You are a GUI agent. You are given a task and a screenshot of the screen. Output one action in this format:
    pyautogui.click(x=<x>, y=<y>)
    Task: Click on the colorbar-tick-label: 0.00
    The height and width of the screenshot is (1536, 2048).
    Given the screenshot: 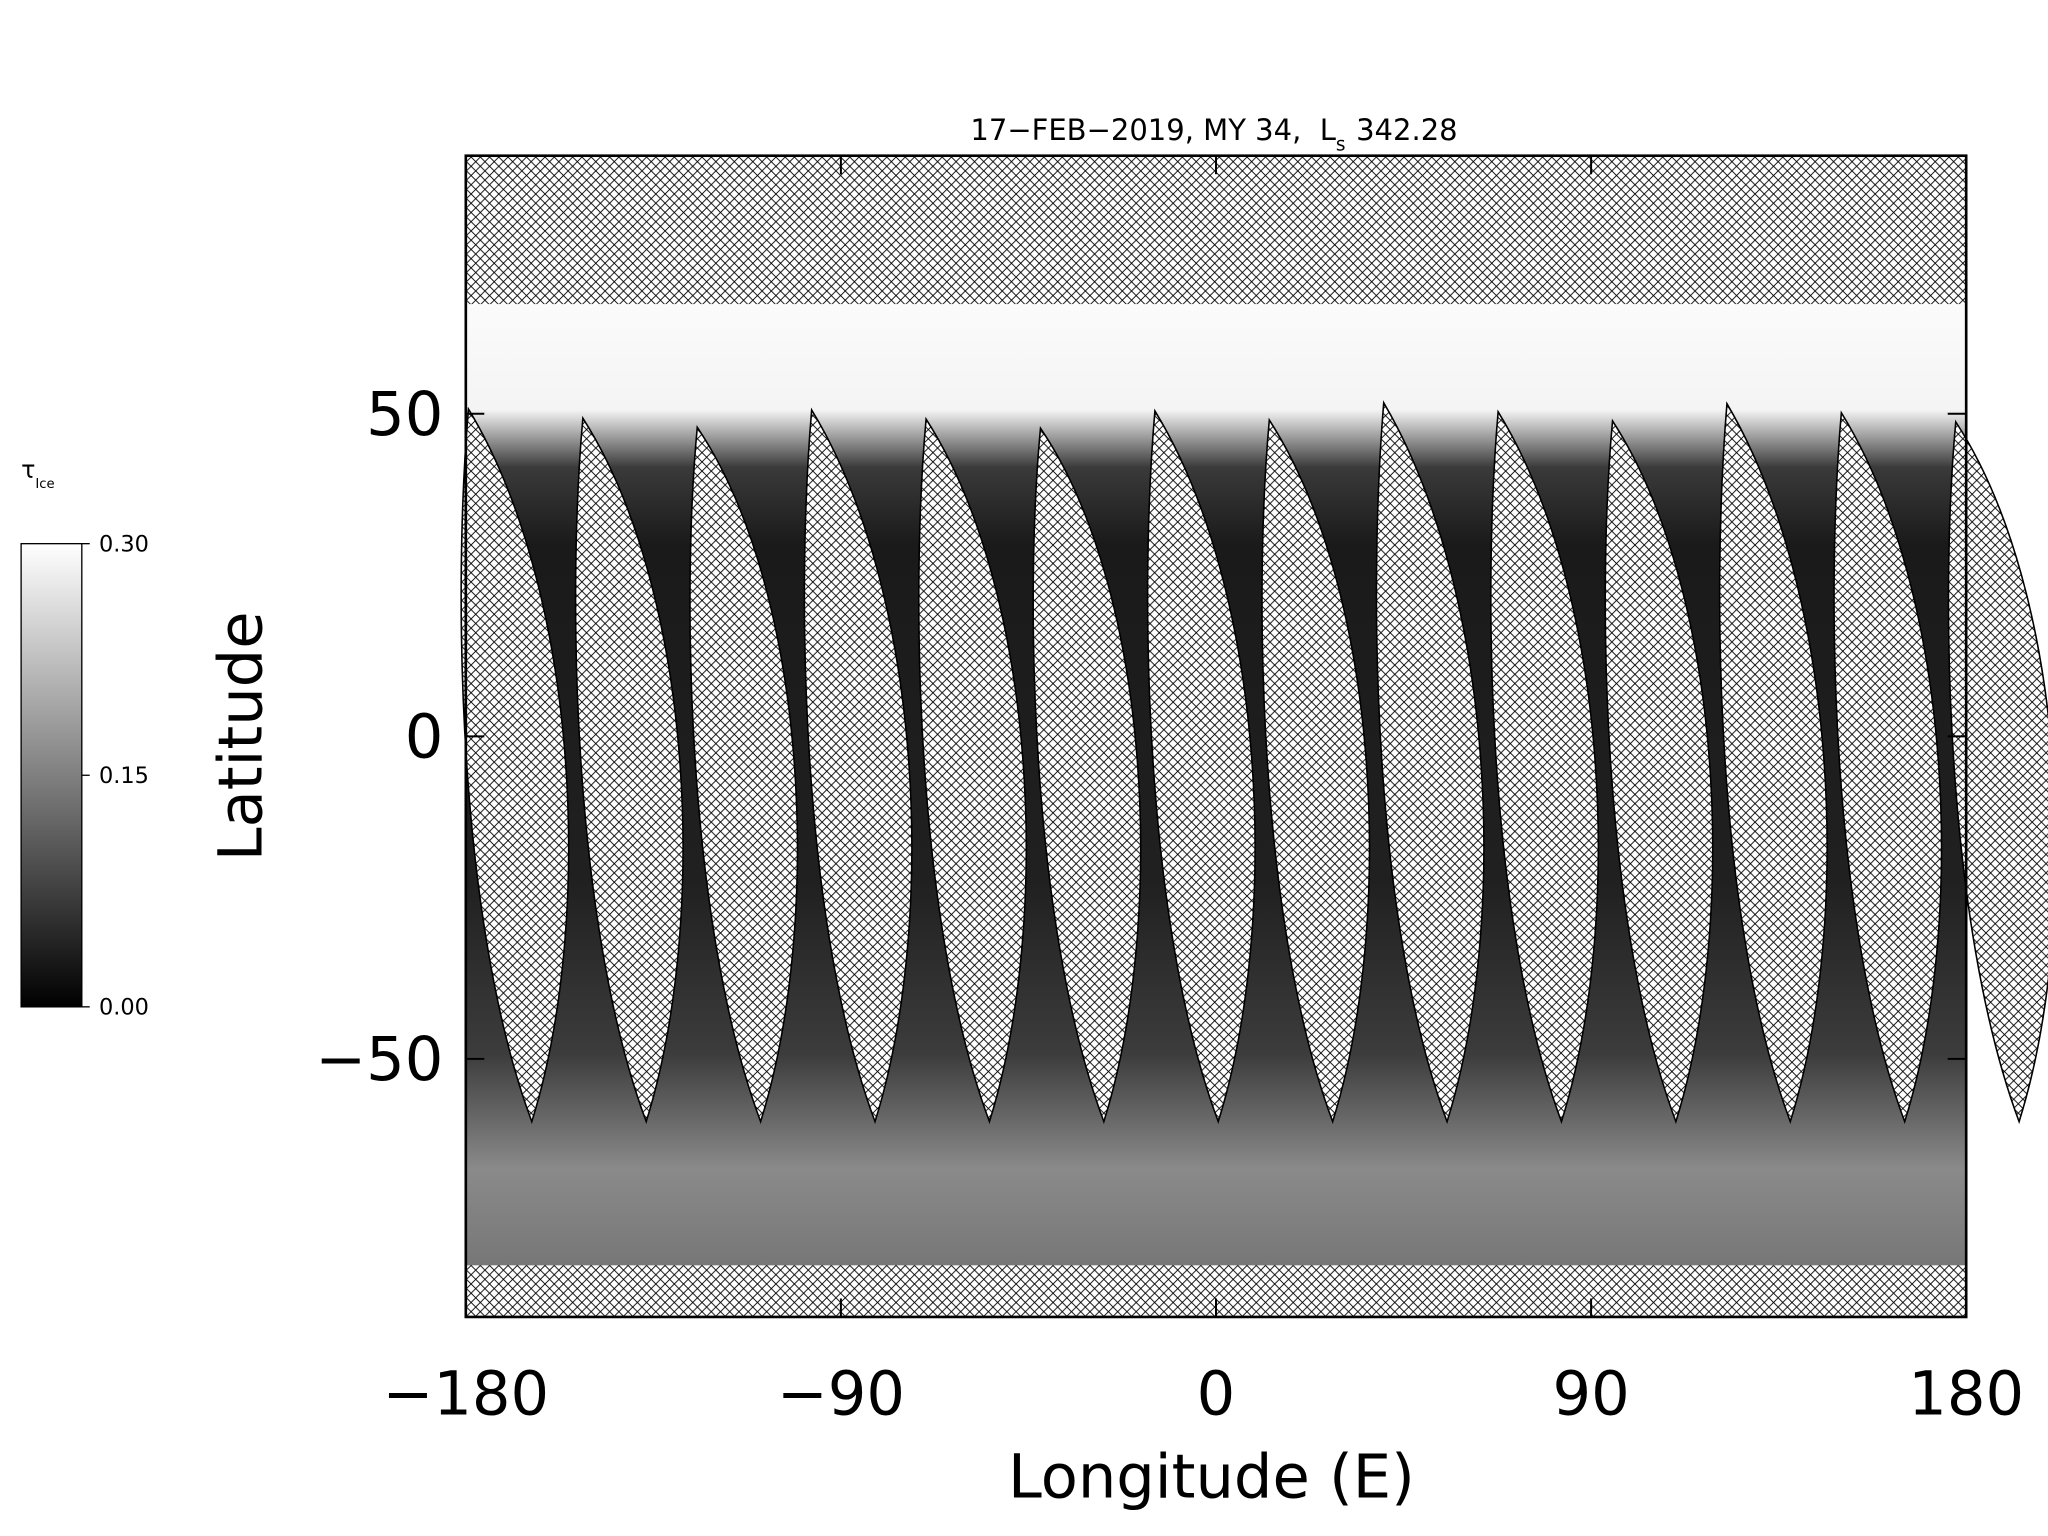 What is the action you would take?
    pyautogui.click(x=124, y=1008)
    